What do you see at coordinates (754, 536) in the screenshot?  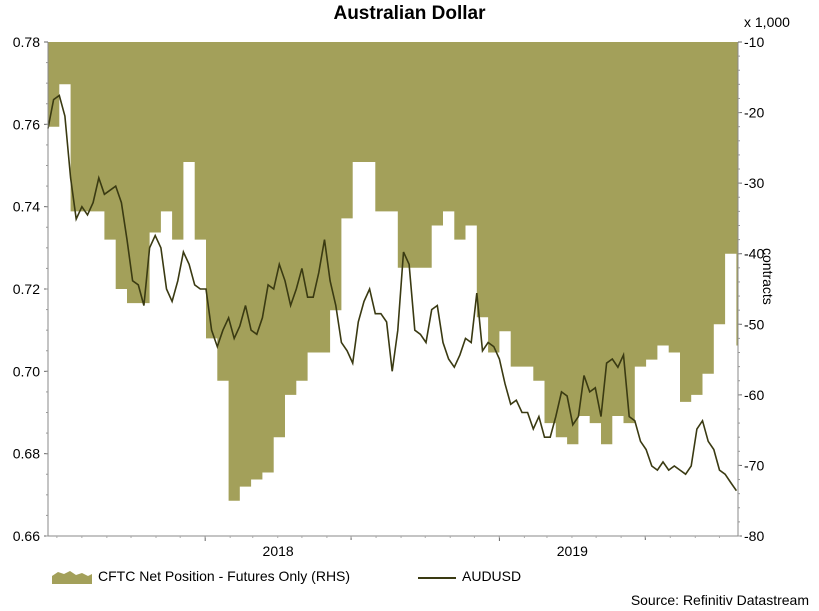 I see `right-axis-tick-label: -80` at bounding box center [754, 536].